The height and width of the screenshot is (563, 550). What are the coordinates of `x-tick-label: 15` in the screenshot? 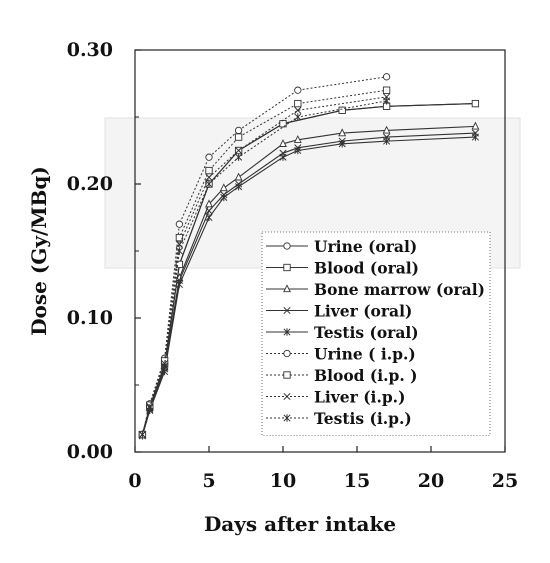 It's located at (357, 481).